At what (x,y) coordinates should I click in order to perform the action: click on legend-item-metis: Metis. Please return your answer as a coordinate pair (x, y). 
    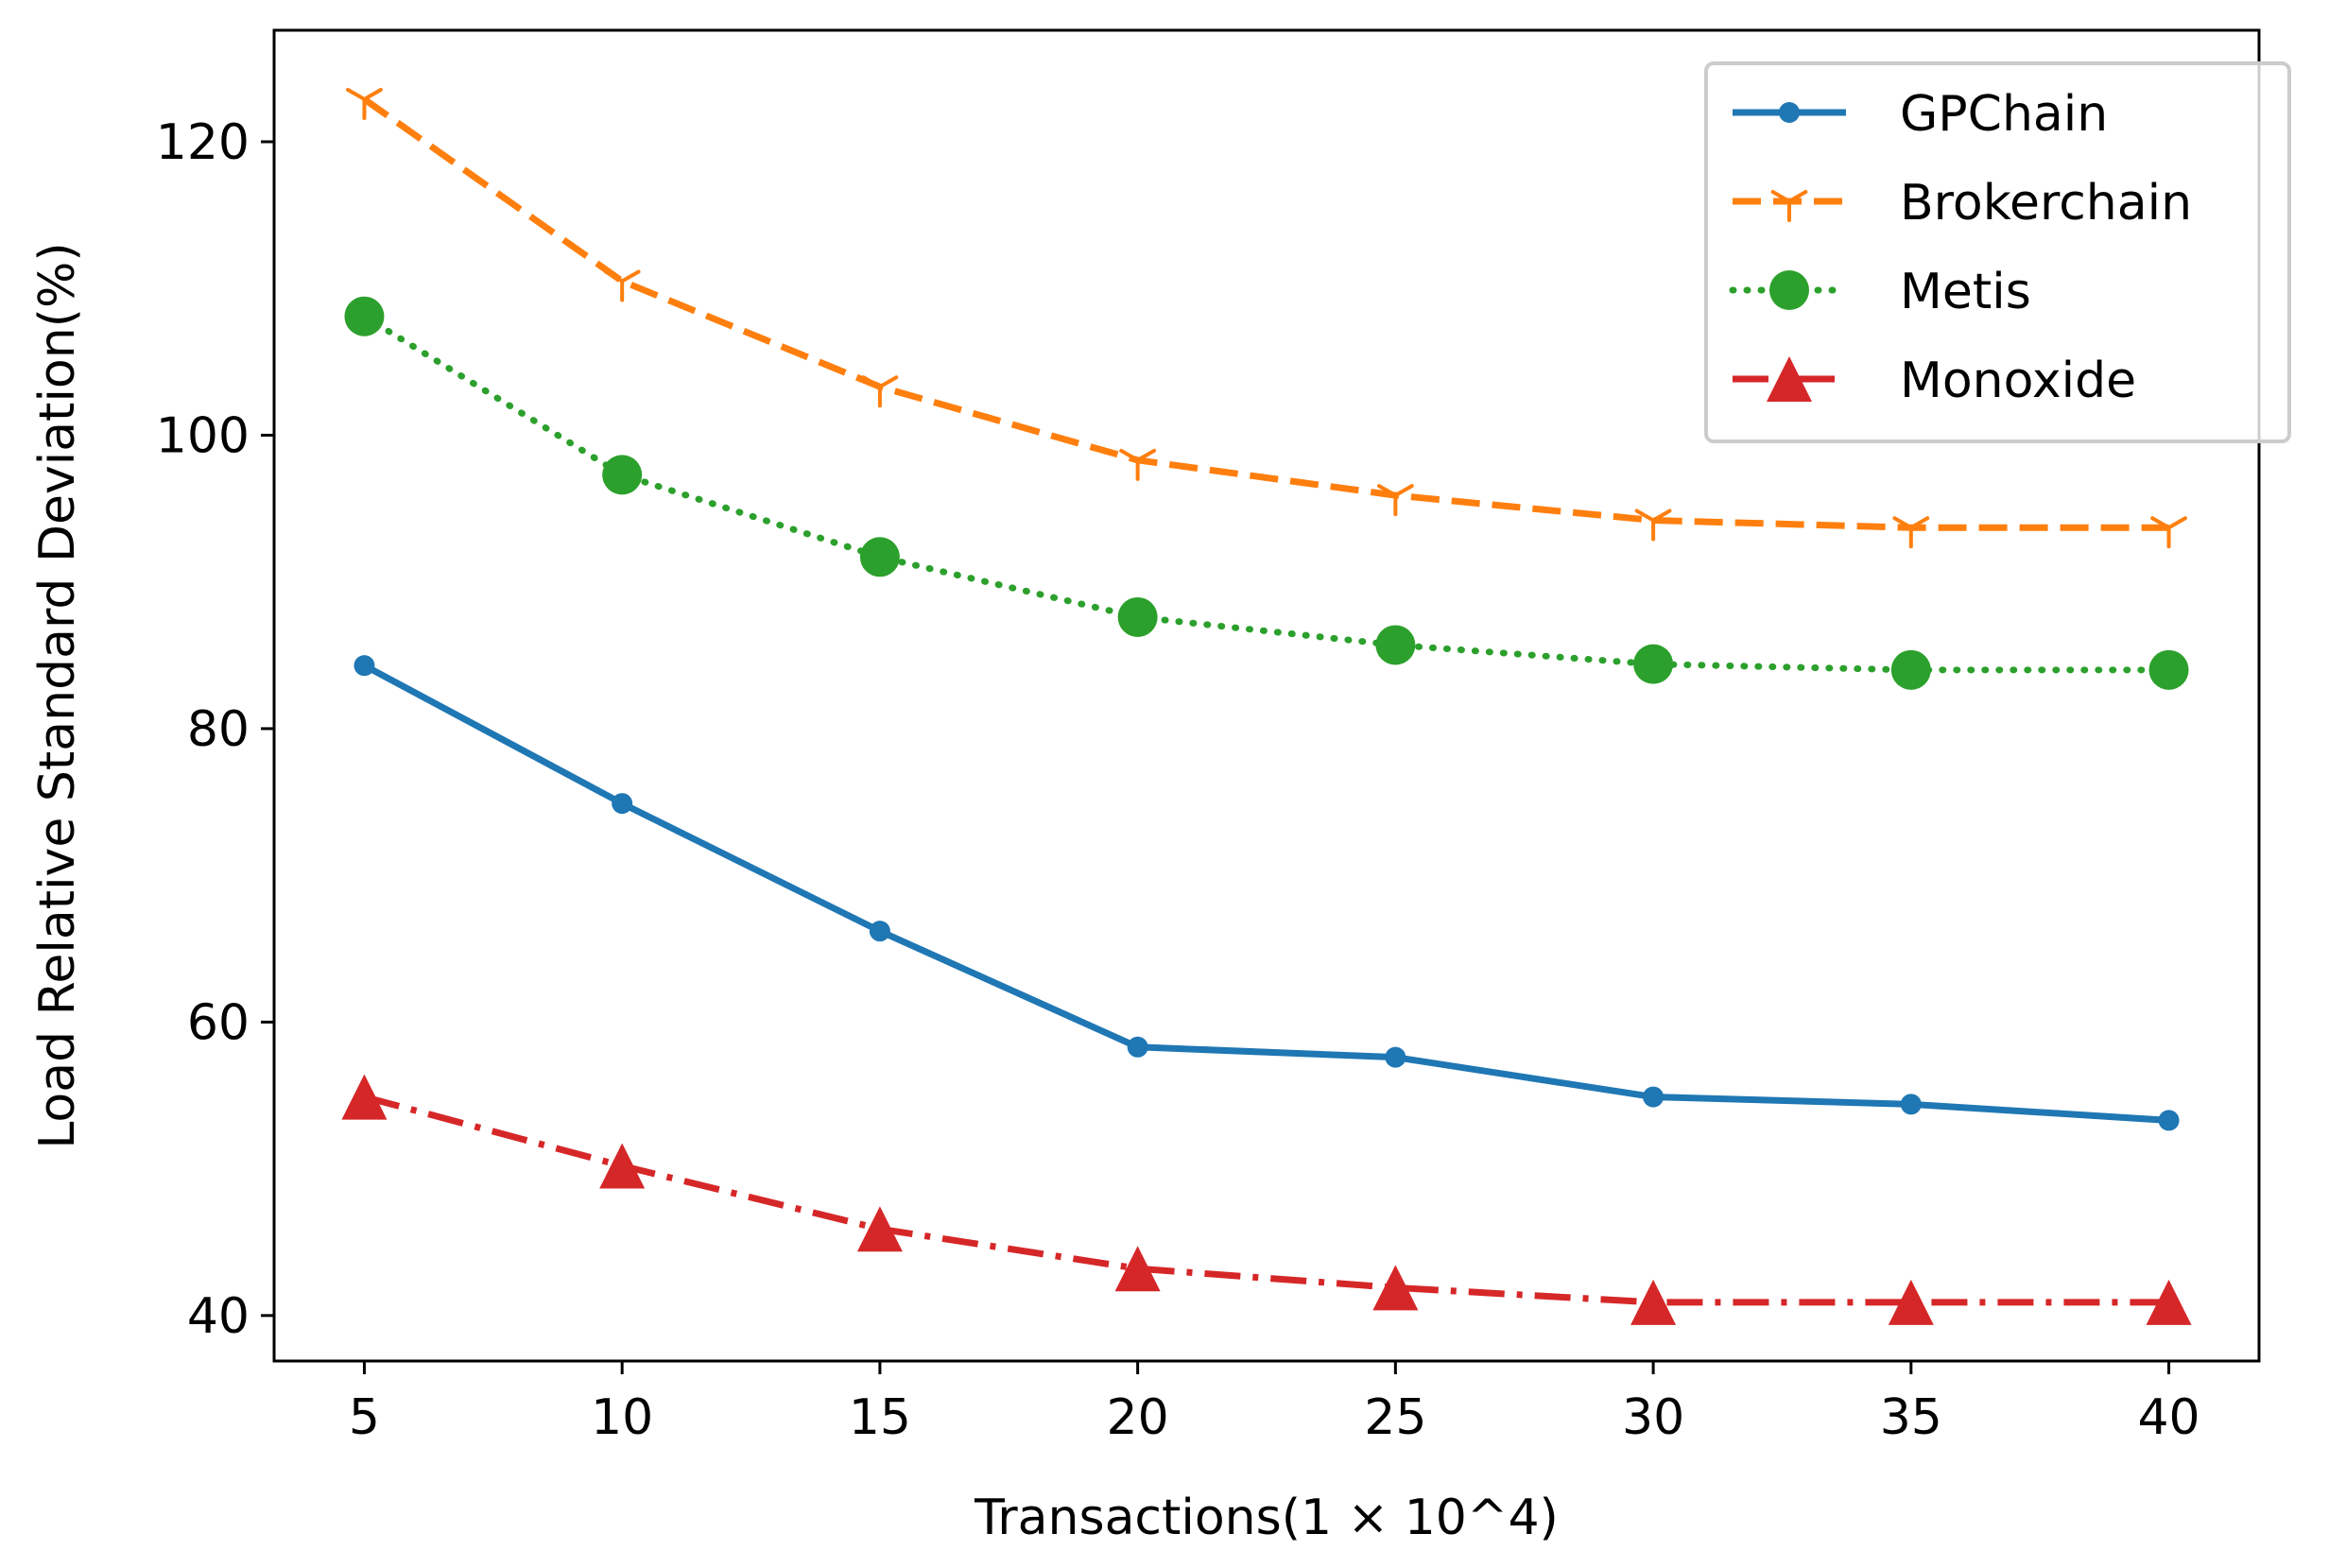
    Looking at the image, I should click on (1880, 292).